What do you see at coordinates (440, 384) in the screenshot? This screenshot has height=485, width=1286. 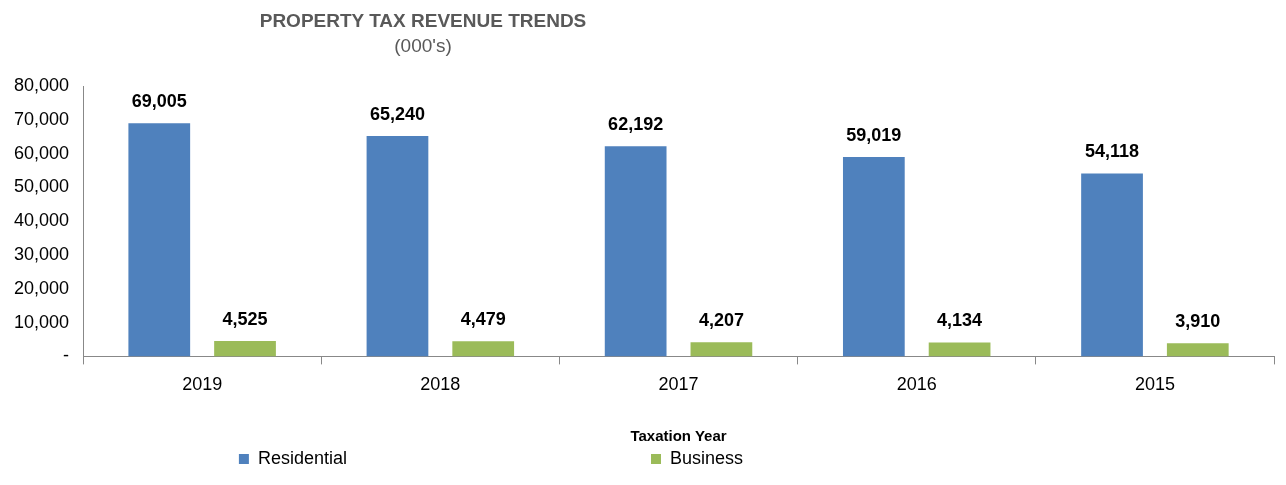 I see `x-tick-label: 2018` at bounding box center [440, 384].